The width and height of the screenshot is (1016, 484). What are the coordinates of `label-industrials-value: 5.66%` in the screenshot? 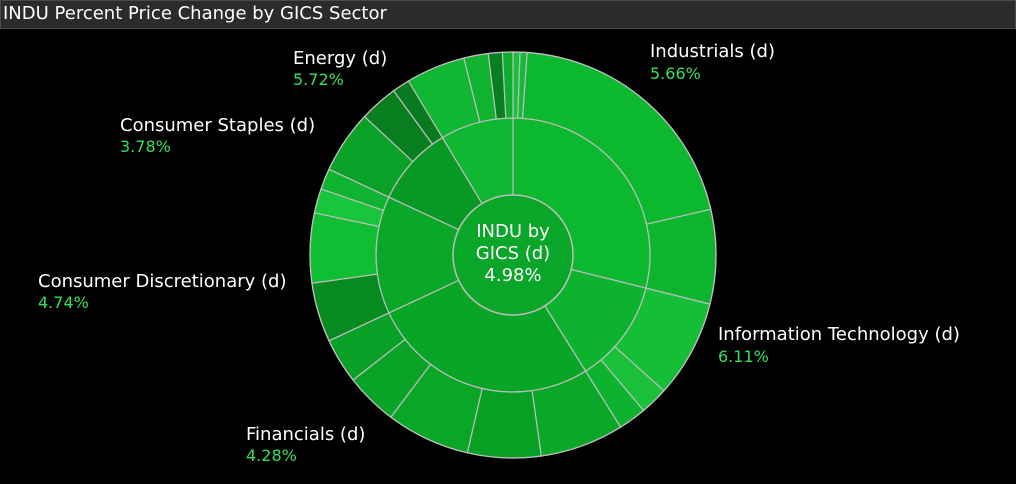 It's located at (675, 73).